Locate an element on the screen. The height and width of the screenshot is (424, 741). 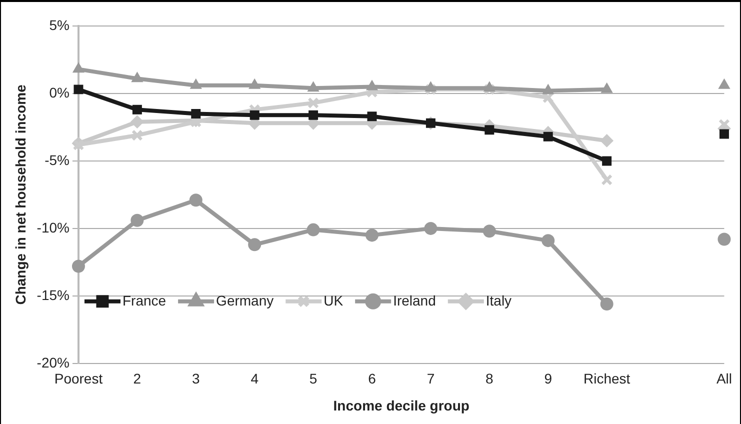
y-axis-title: Change in net household income is located at coordinates (20, 194).